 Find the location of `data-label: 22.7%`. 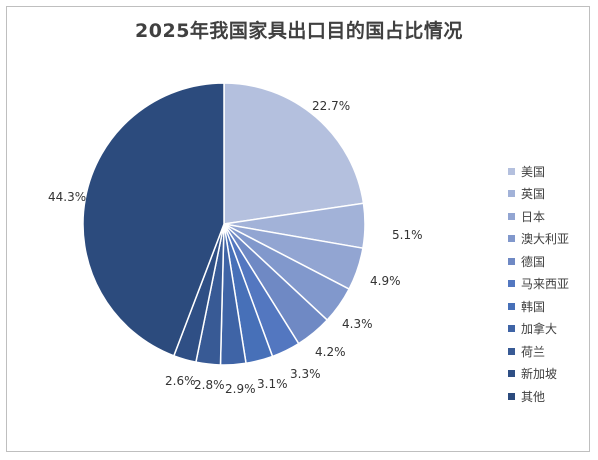

data-label: 22.7% is located at coordinates (331, 106).